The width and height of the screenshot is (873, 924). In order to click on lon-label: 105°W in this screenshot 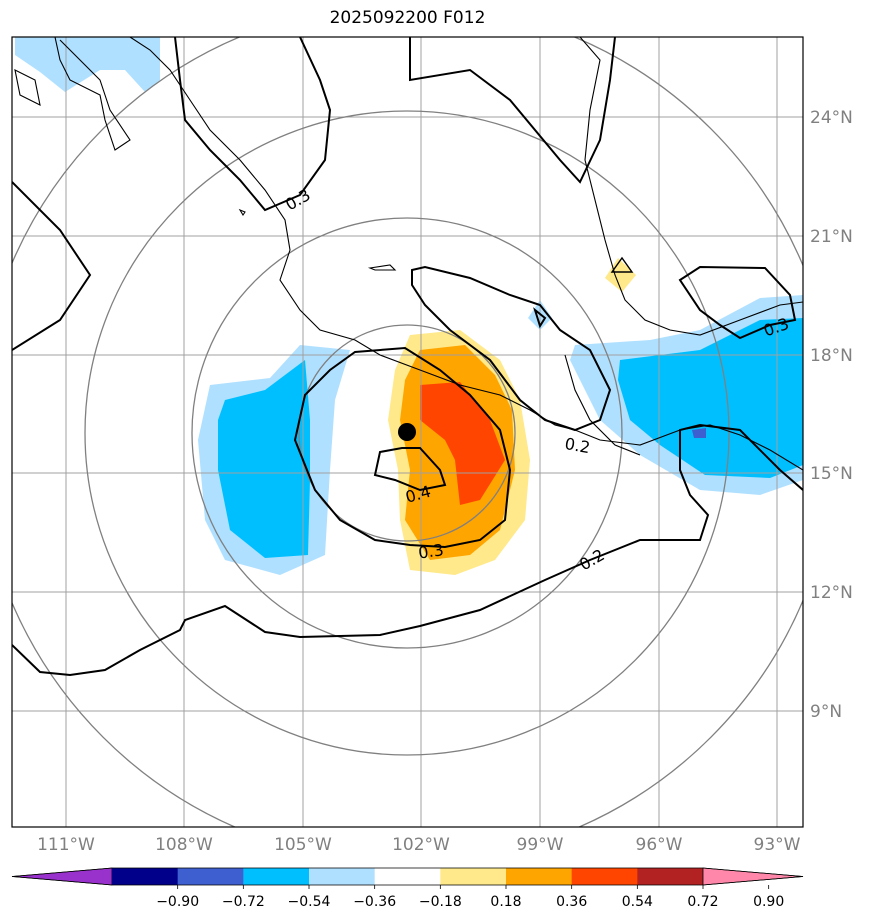, I will do `click(303, 845)`.